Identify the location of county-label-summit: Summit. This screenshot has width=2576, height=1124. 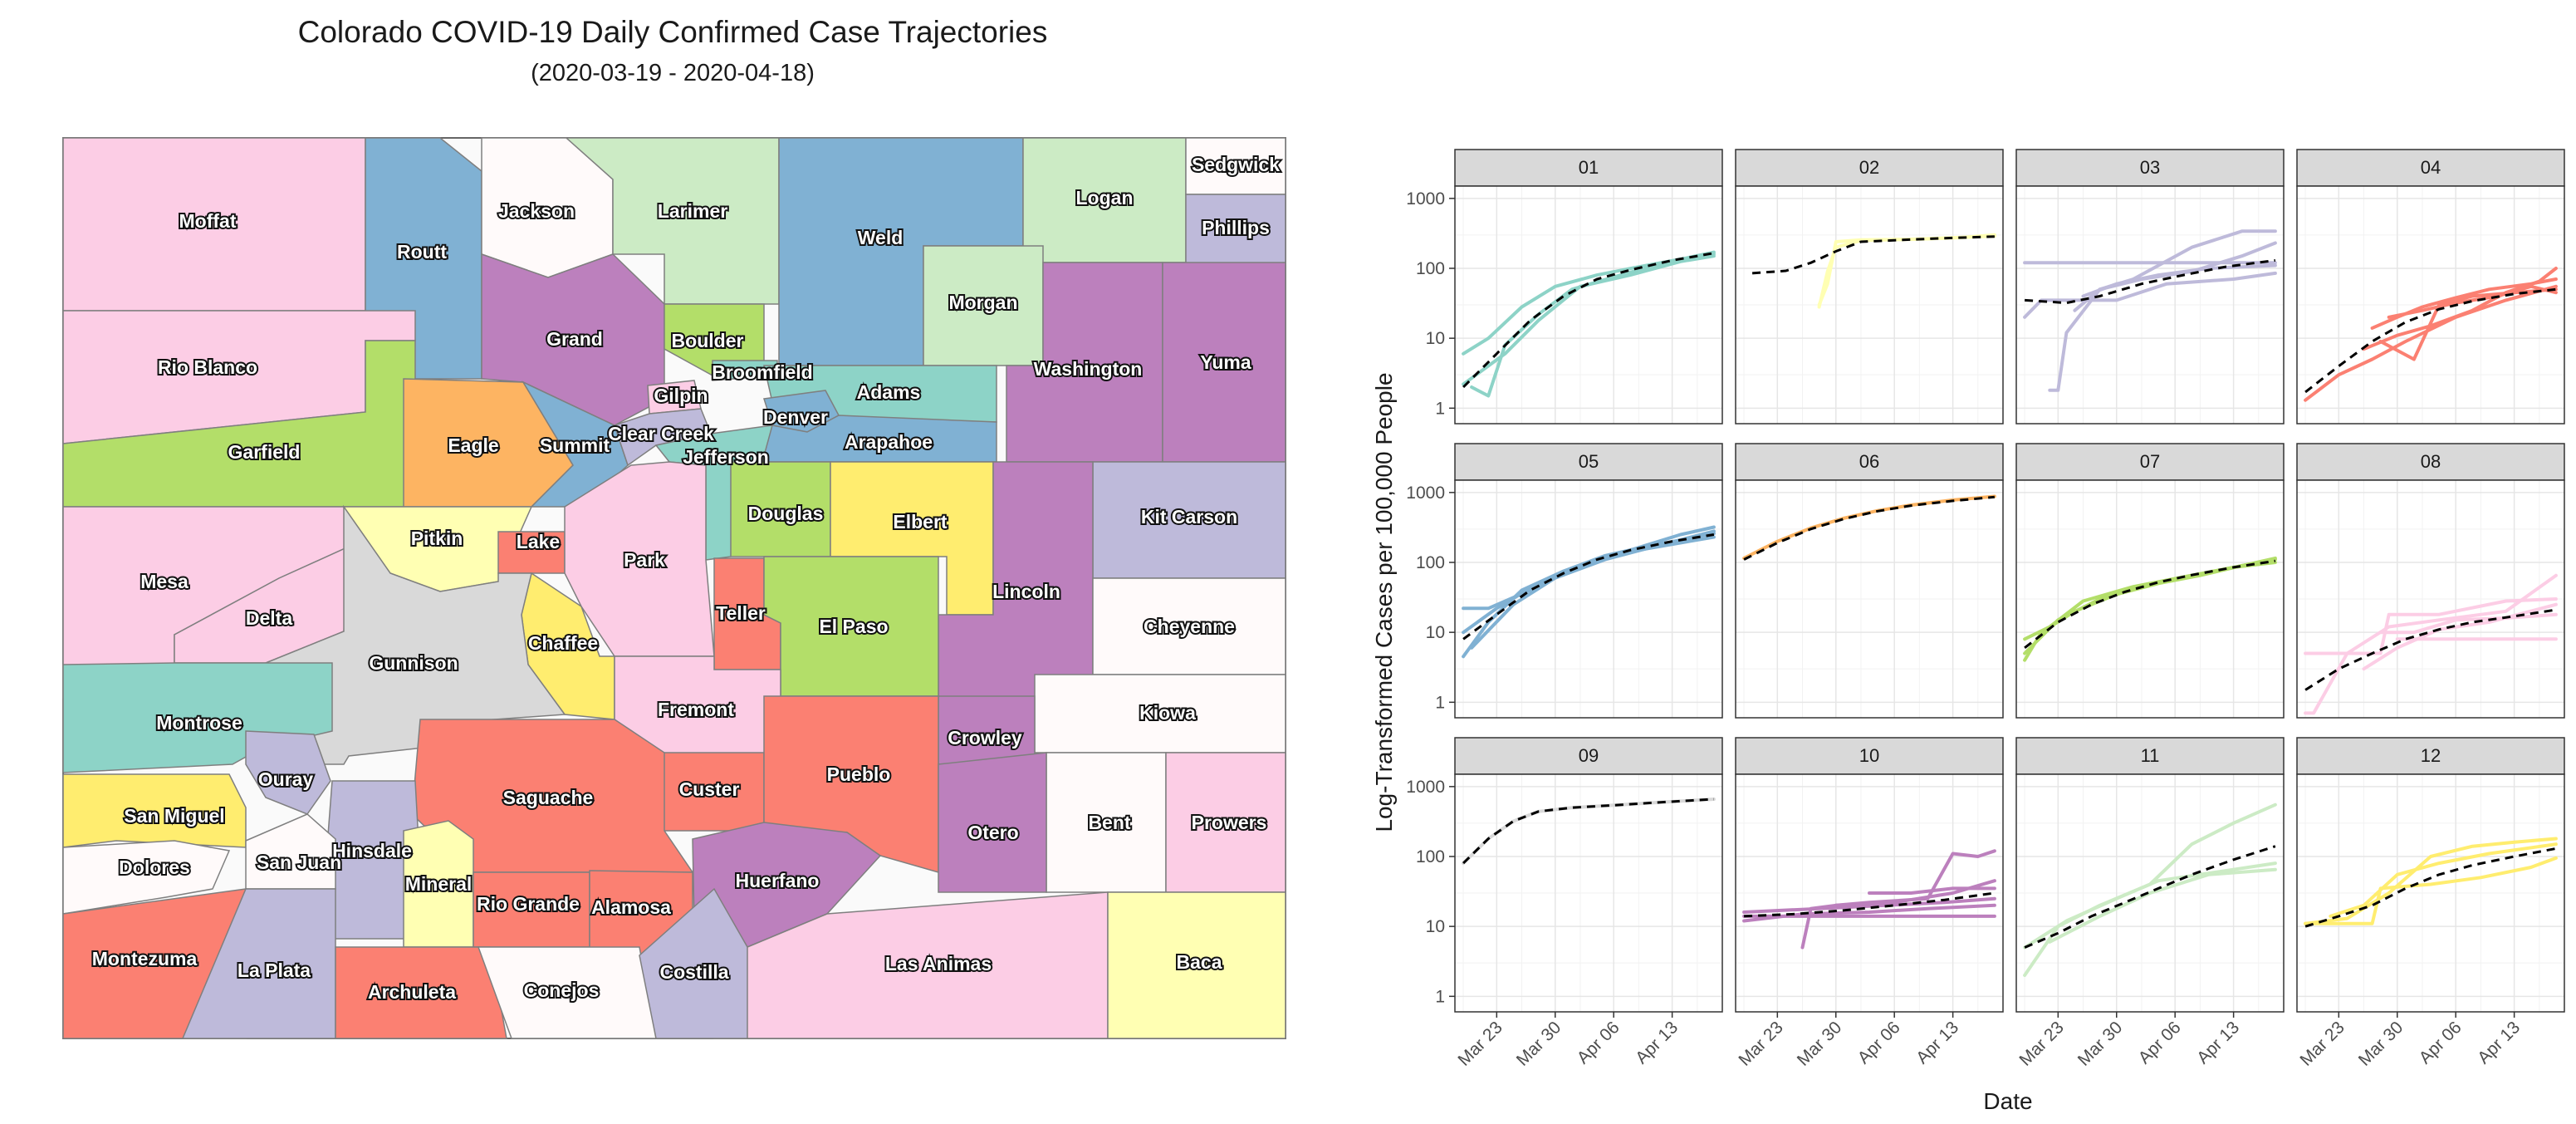
(575, 445).